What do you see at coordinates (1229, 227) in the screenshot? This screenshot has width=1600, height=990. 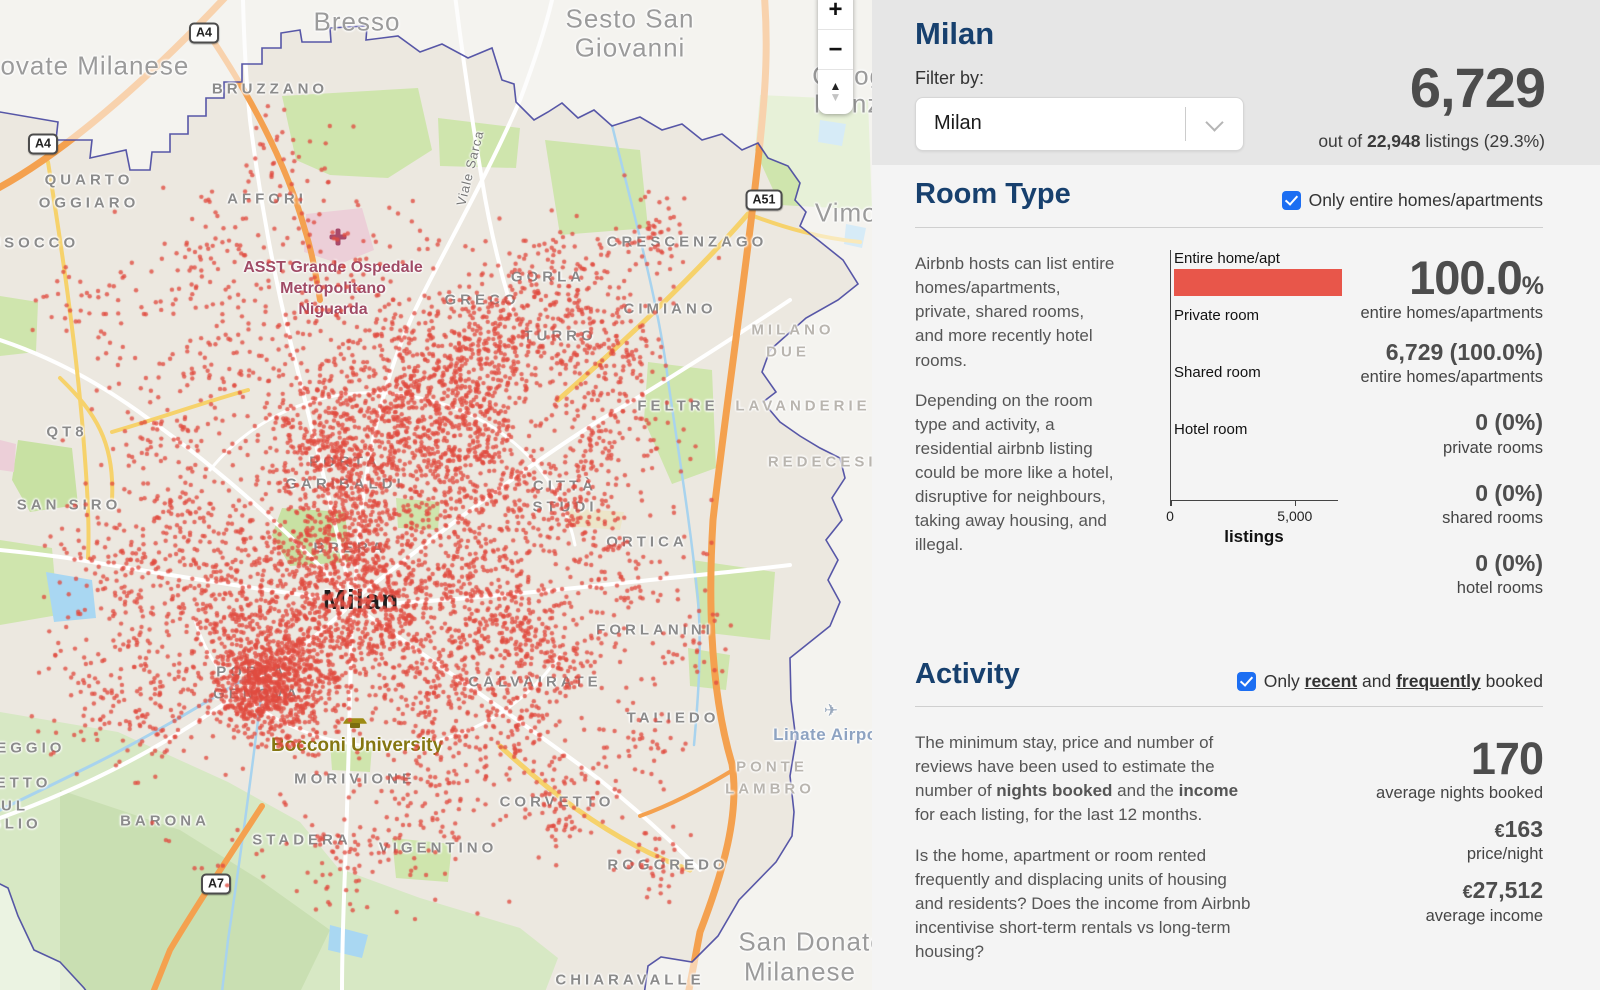 I see `room-type-divider` at bounding box center [1229, 227].